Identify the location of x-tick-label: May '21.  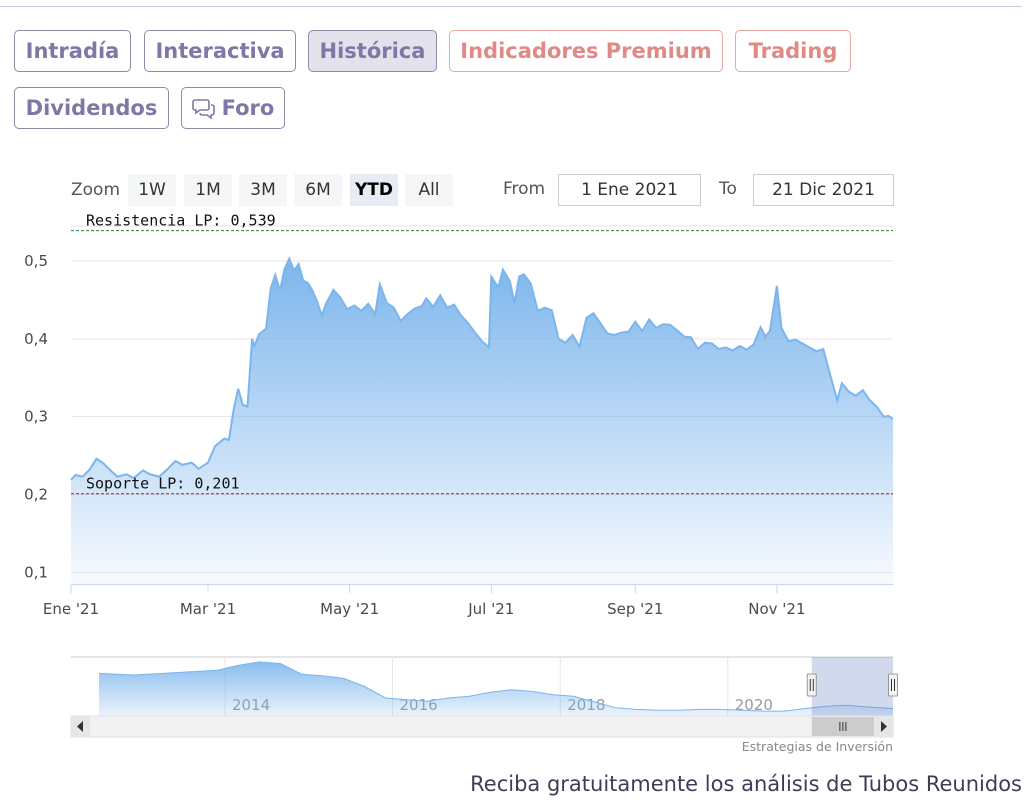
(349, 609).